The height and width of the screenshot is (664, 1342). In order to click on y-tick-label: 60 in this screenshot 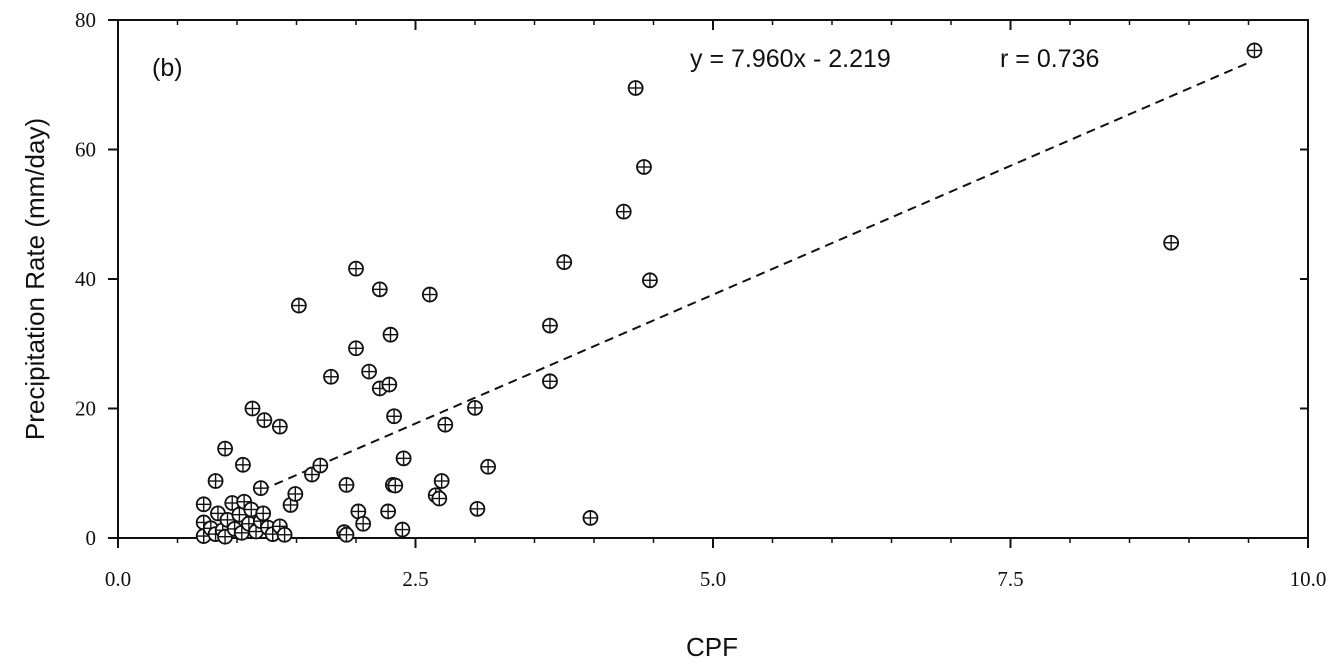, I will do `click(85, 150)`.